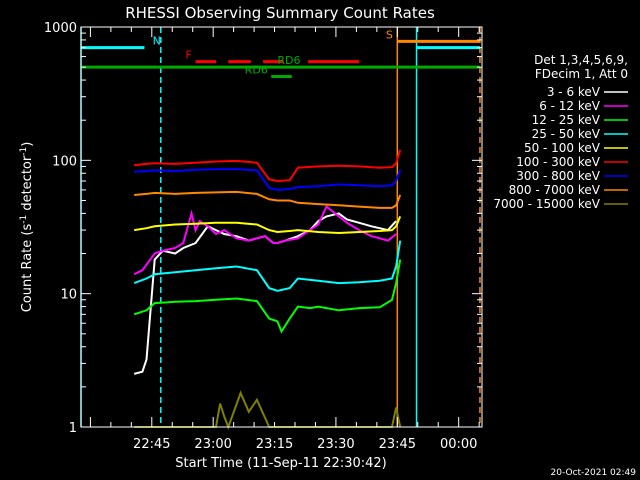  I want to click on y-axis-label-end: ), so click(27, 144).